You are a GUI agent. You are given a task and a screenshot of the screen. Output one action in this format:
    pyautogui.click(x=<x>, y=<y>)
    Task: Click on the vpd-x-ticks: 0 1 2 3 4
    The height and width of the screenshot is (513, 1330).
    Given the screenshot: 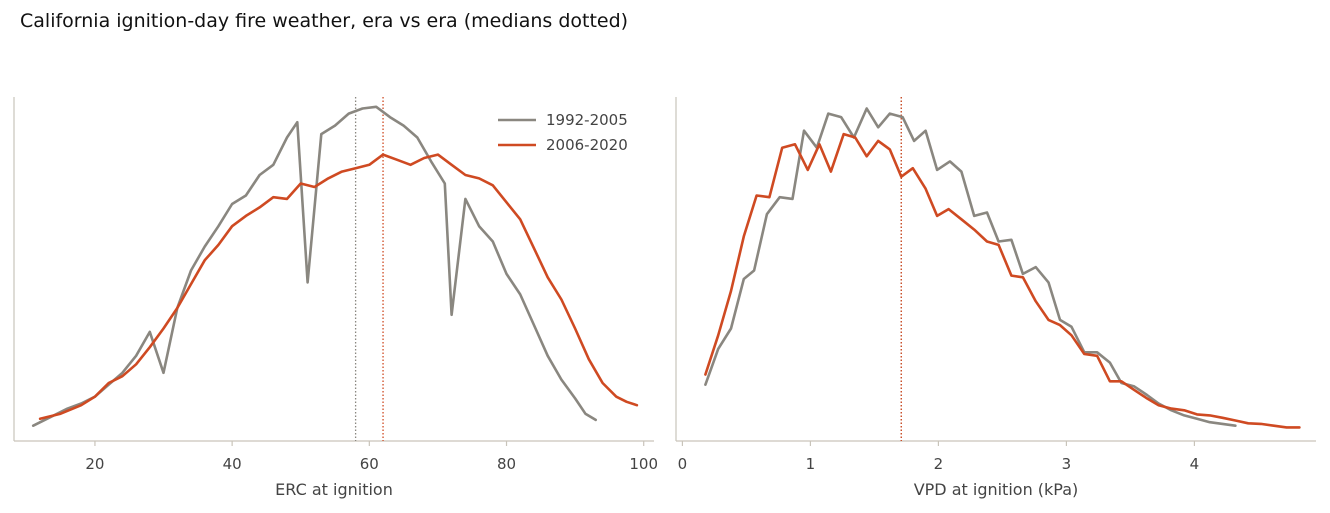 What is the action you would take?
    pyautogui.click(x=939, y=457)
    